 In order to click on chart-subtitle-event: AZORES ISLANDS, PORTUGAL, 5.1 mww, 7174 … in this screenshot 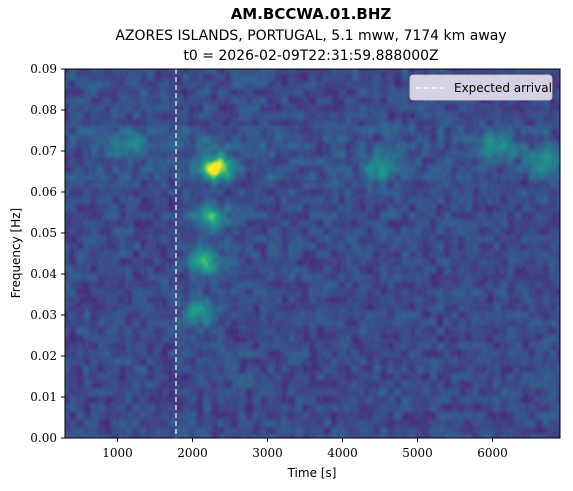, I will do `click(310, 36)`.